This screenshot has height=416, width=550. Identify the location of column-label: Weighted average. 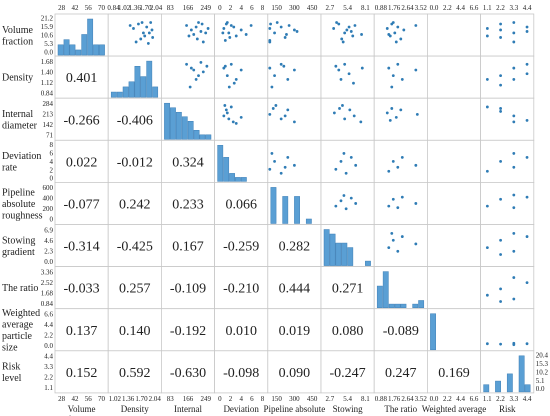
(454, 409).